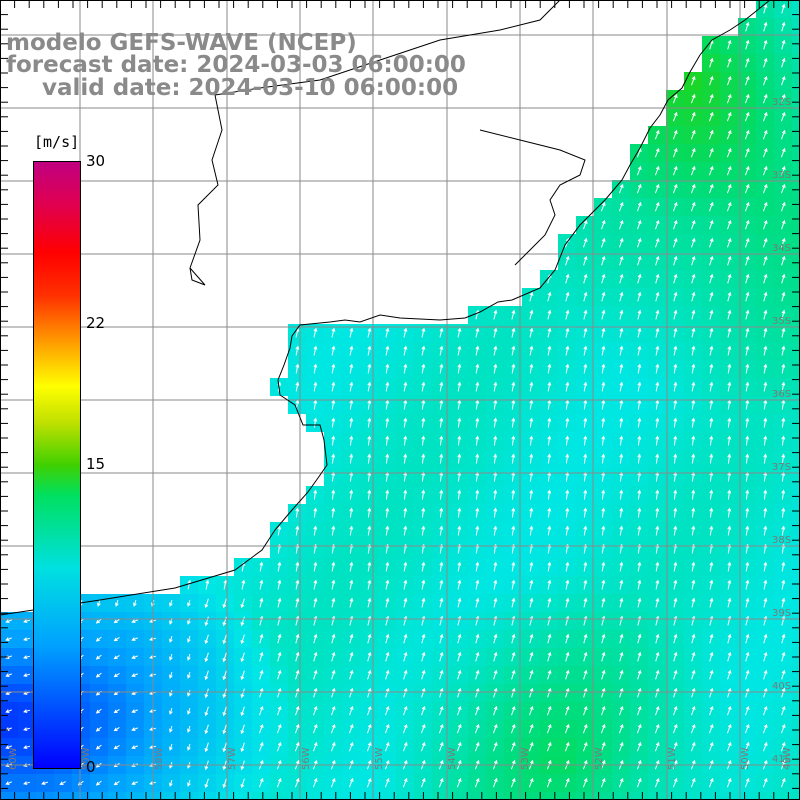 Image resolution: width=800 pixels, height=800 pixels. I want to click on valid-date: valid date: 2024-03-10 06:00:00, so click(250, 88).